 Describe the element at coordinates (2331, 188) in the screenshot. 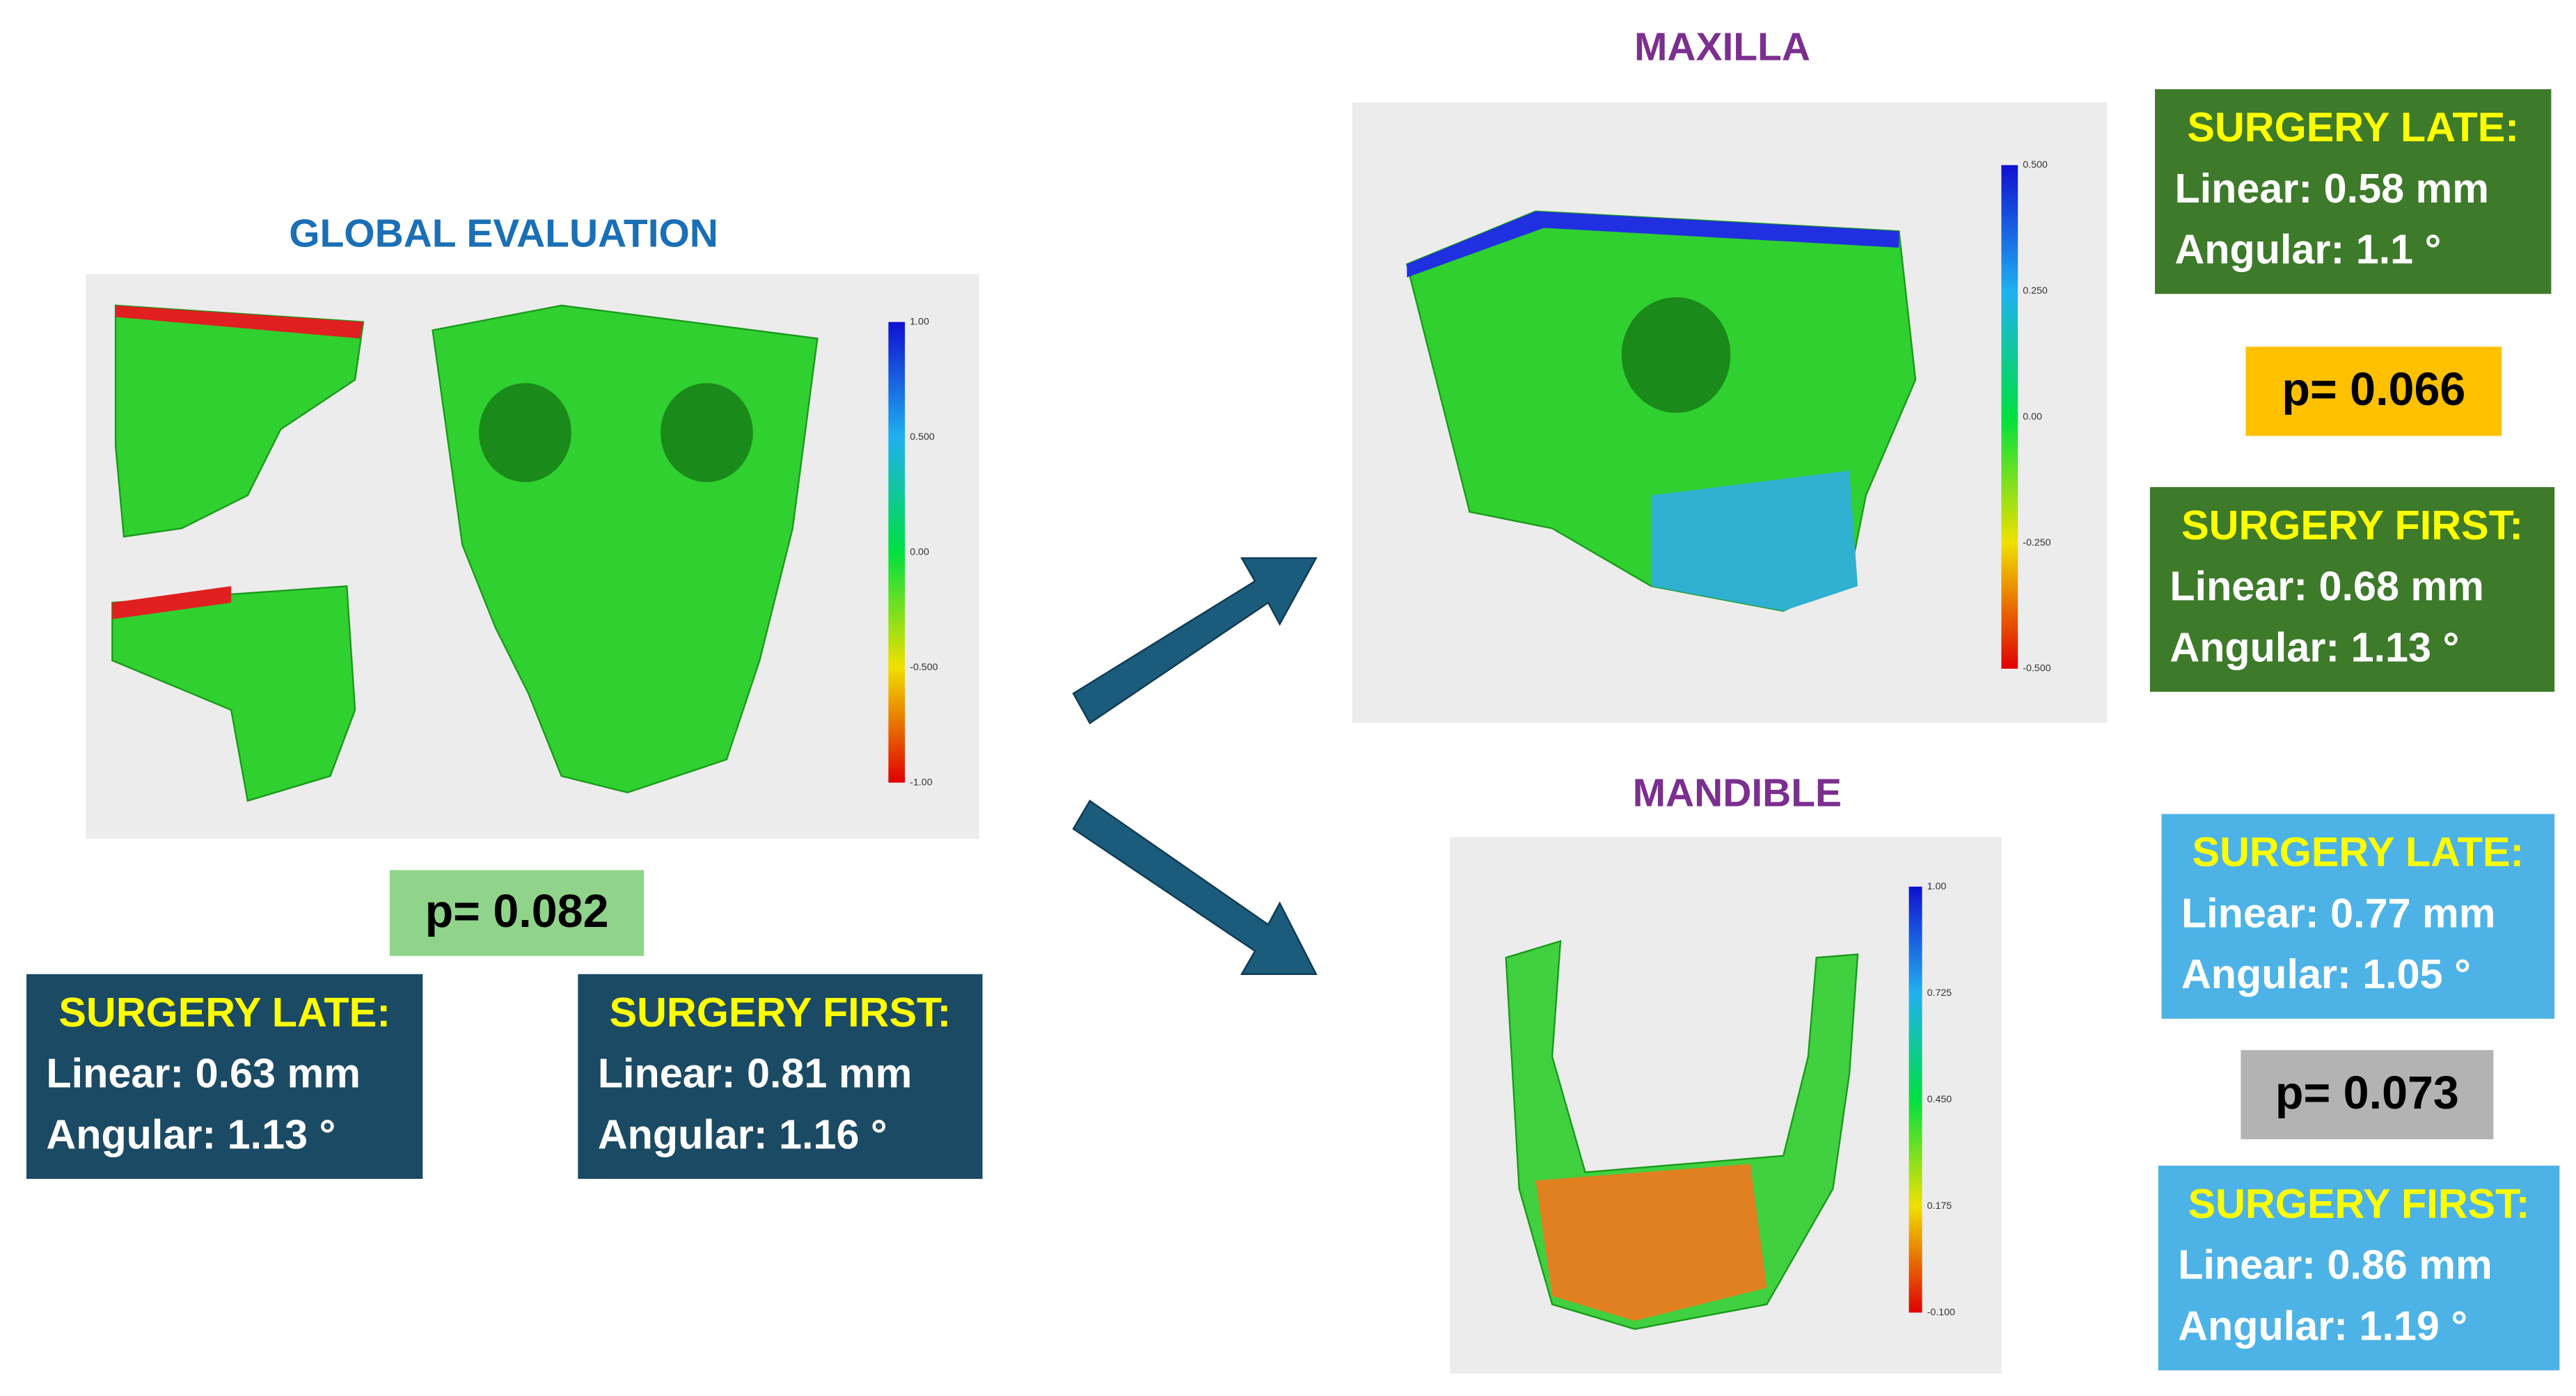

I see `linear-value: Linear: 0.58 mm` at that location.